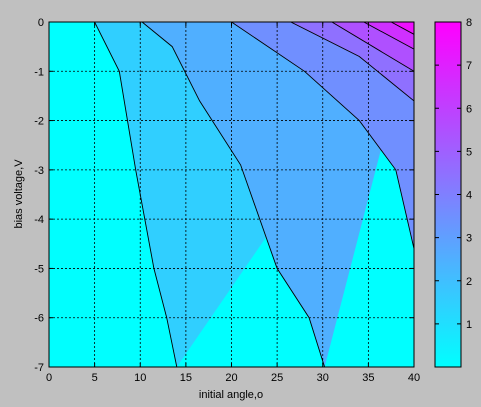 The image size is (481, 407). Describe the element at coordinates (39, 72) in the screenshot. I see `y-tick-label: -1` at that location.